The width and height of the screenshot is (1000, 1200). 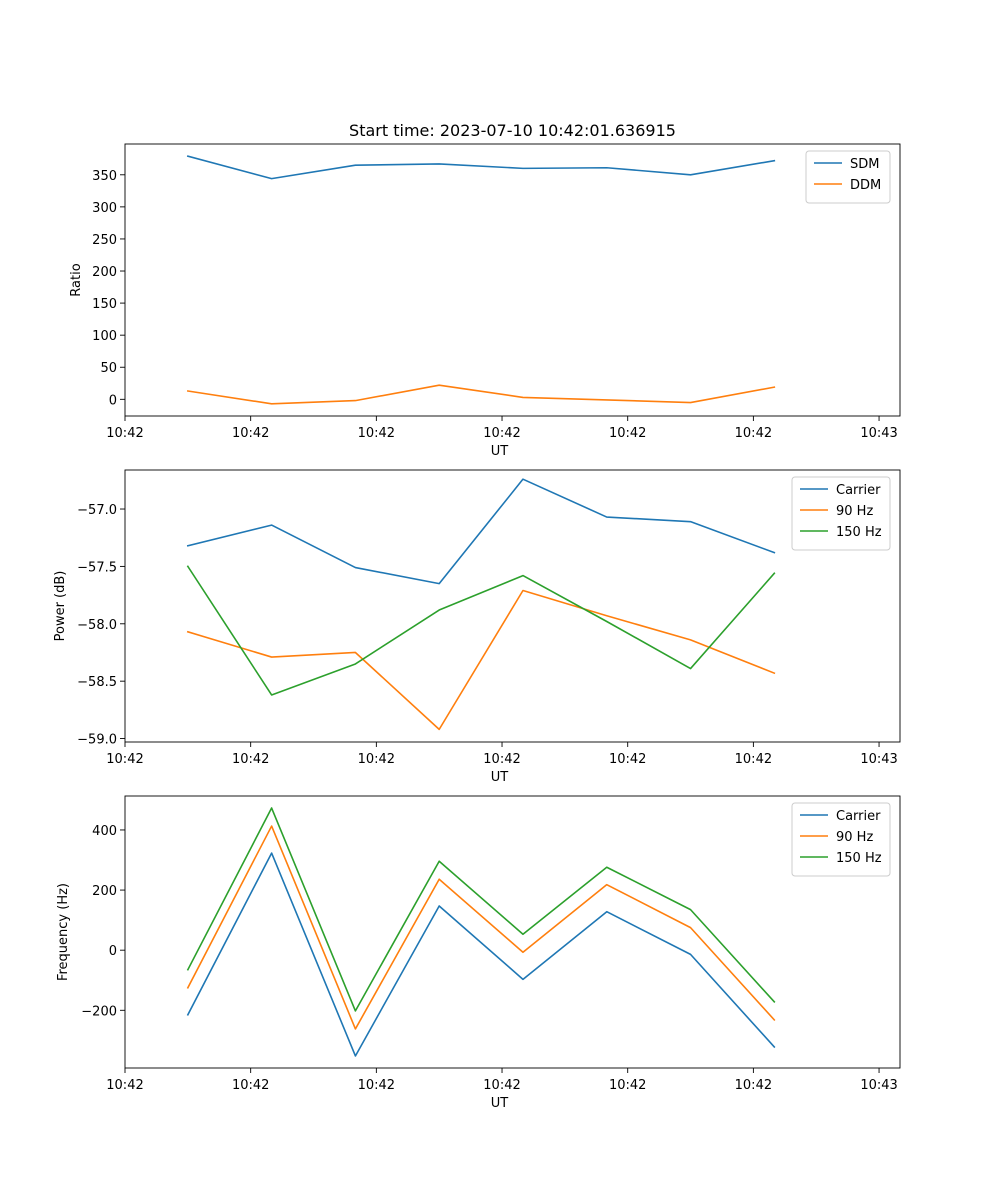 I want to click on y-tick-label: 300, so click(x=104, y=208).